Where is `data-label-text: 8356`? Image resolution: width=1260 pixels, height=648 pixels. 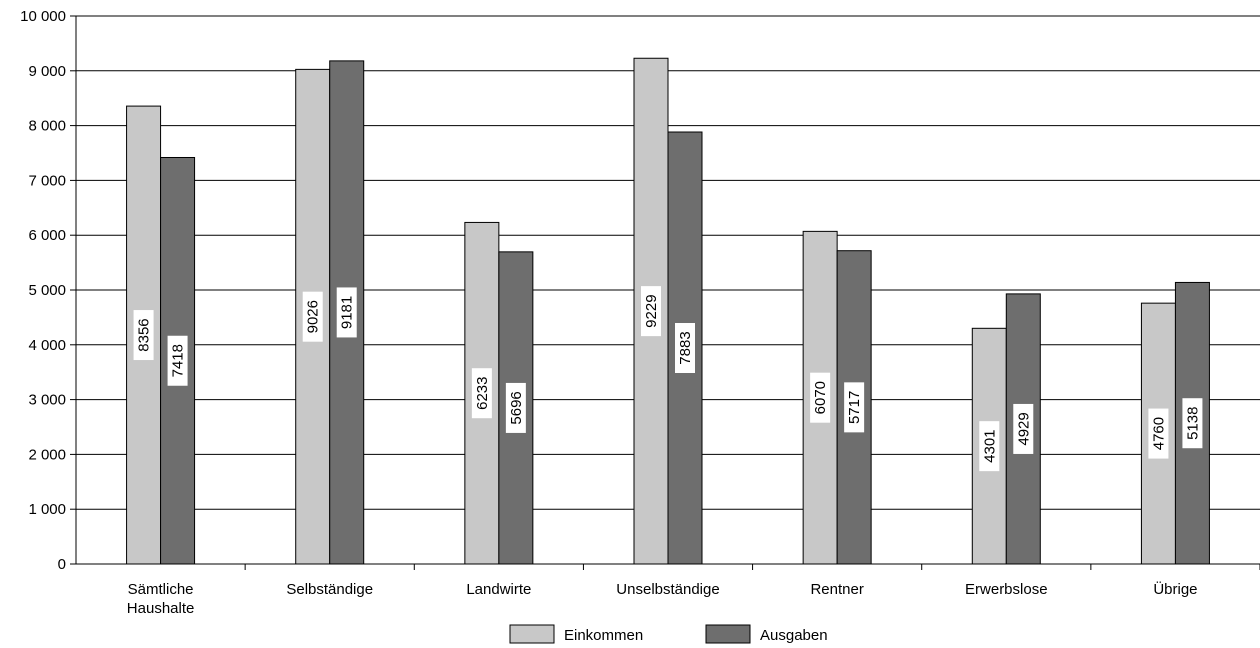 data-label-text: 8356 is located at coordinates (144, 334).